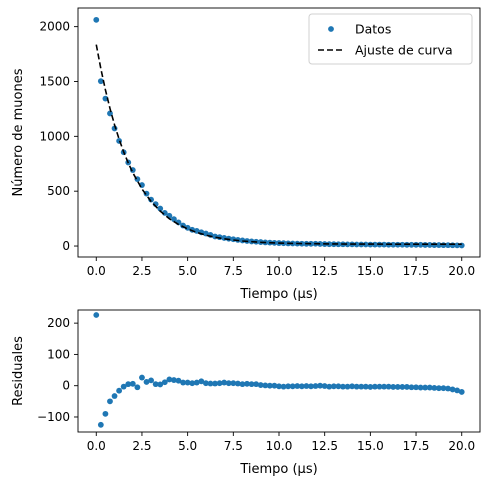  What do you see at coordinates (54, 136) in the screenshot?
I see `y-tick-label: 1000` at bounding box center [54, 136].